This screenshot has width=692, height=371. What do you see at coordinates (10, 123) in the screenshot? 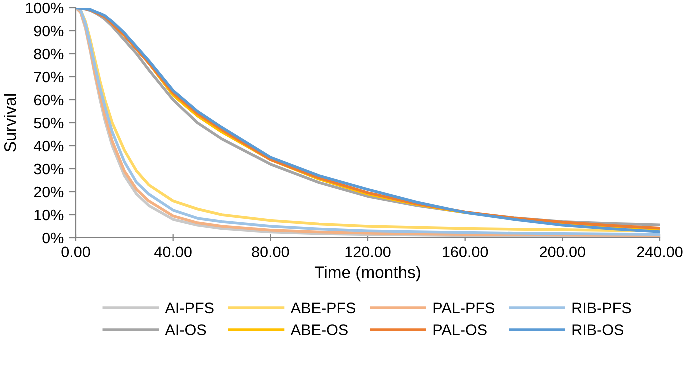
I see `y-axis-title: Survival` at bounding box center [10, 123].